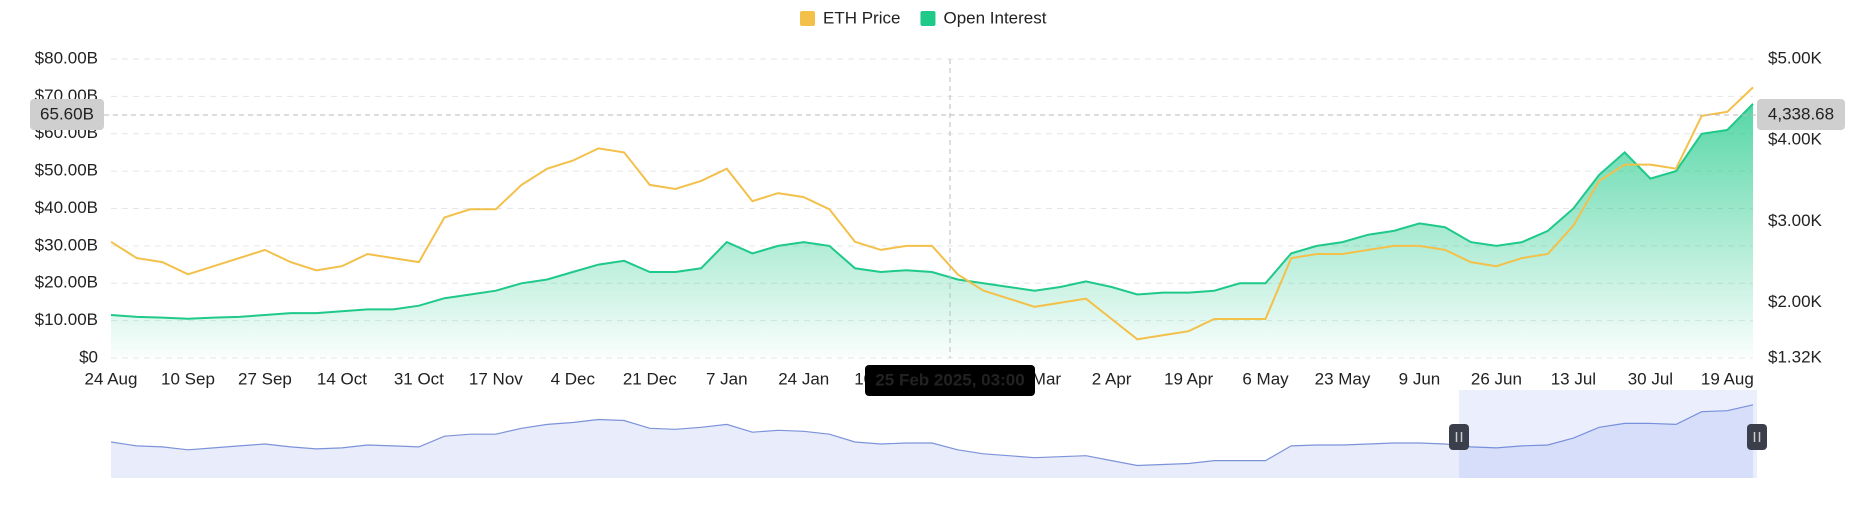 This screenshot has height=525, width=1852. What do you see at coordinates (1795, 57) in the screenshot?
I see `y2-tick-label: $5.00K` at bounding box center [1795, 57].